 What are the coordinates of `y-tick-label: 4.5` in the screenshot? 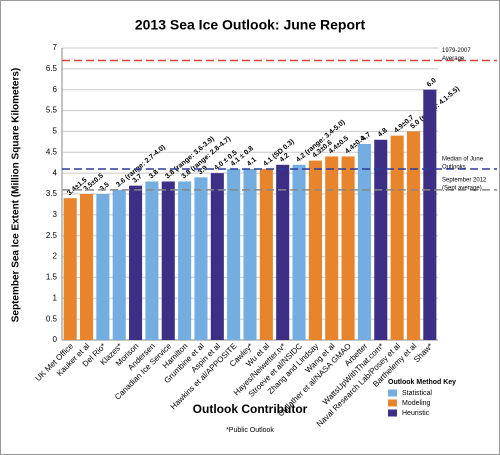 It's located at (52, 151).